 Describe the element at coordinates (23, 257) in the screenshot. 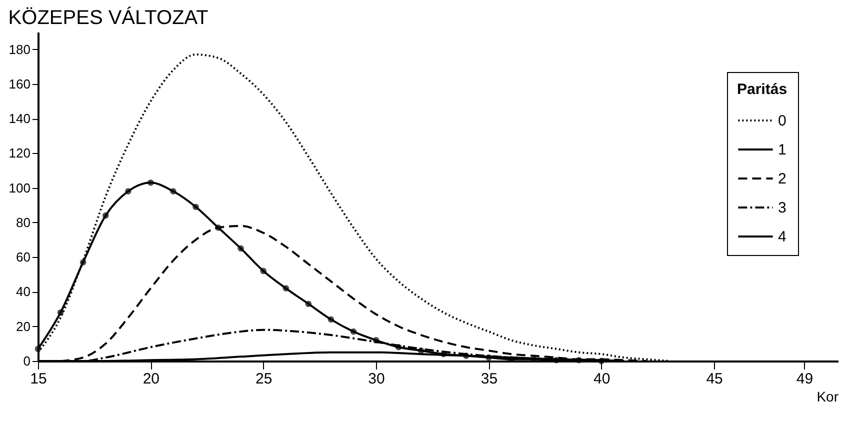

I see `y-tick-label: 60` at that location.